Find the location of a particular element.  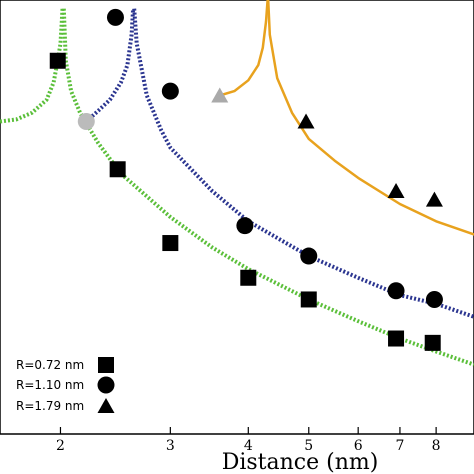

x-tick-label: 6 is located at coordinates (358, 446).